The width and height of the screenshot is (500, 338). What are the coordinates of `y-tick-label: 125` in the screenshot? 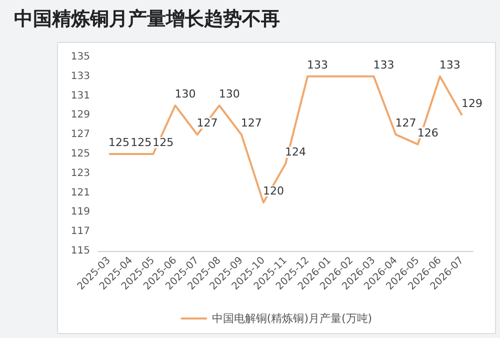 It's located at (80, 154).